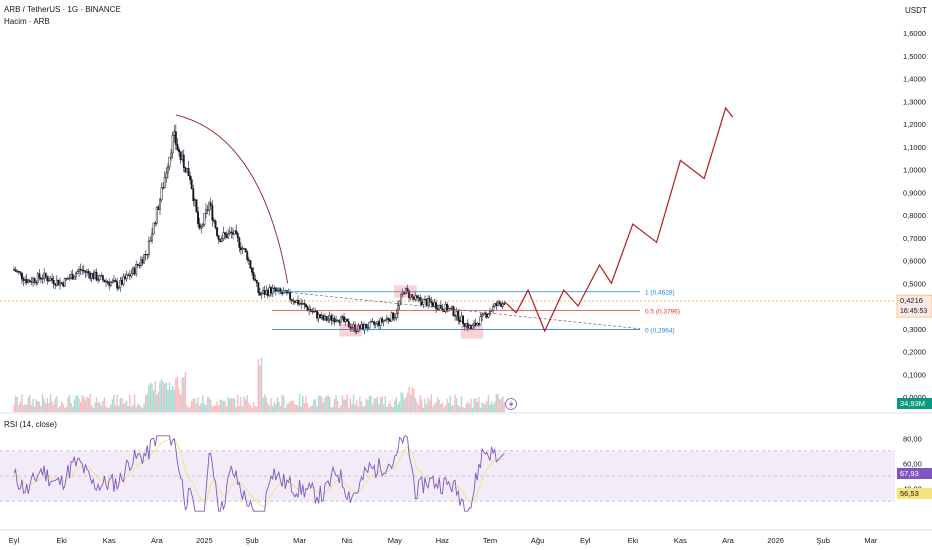 The width and height of the screenshot is (932, 550). Describe the element at coordinates (912, 438) in the screenshot. I see `rsi-tick-label: 80,00` at that location.